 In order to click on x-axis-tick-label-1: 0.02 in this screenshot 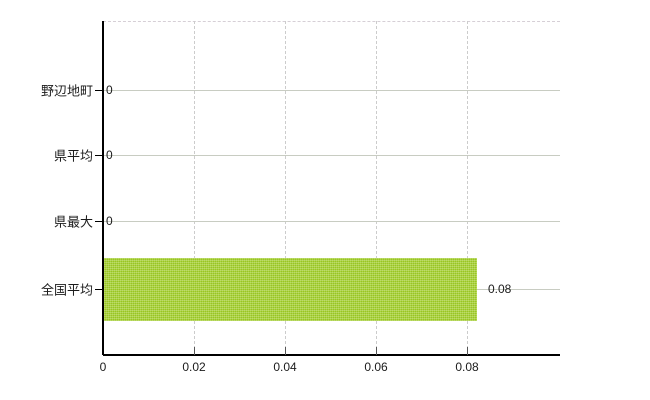, I will do `click(194, 367)`.